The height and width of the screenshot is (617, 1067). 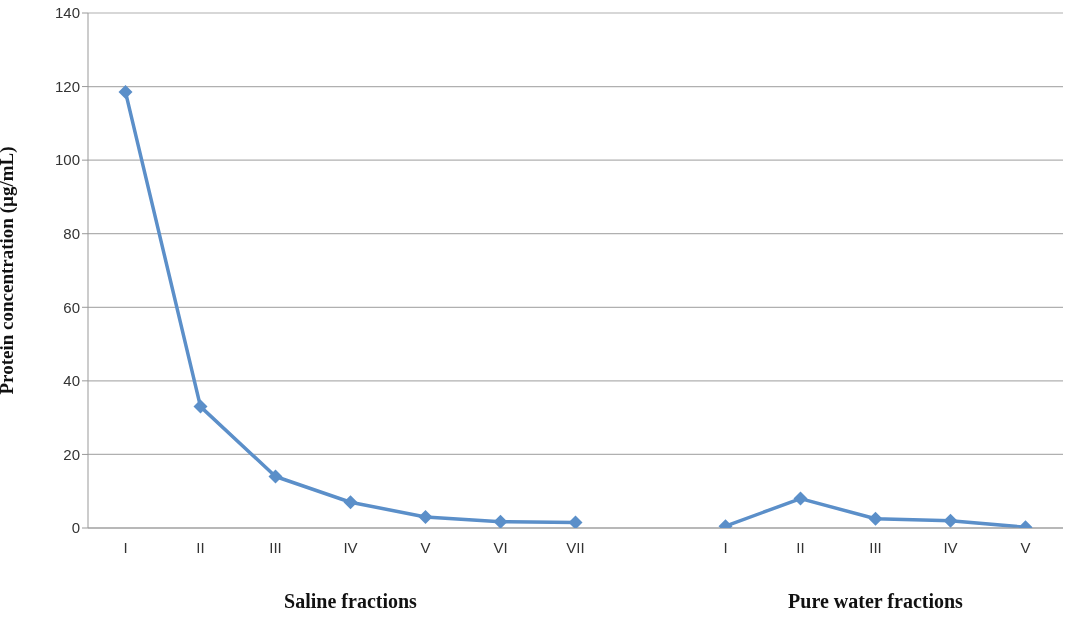 I want to click on y-axis-title: Protein concentration (µg/mL), so click(x=9, y=270).